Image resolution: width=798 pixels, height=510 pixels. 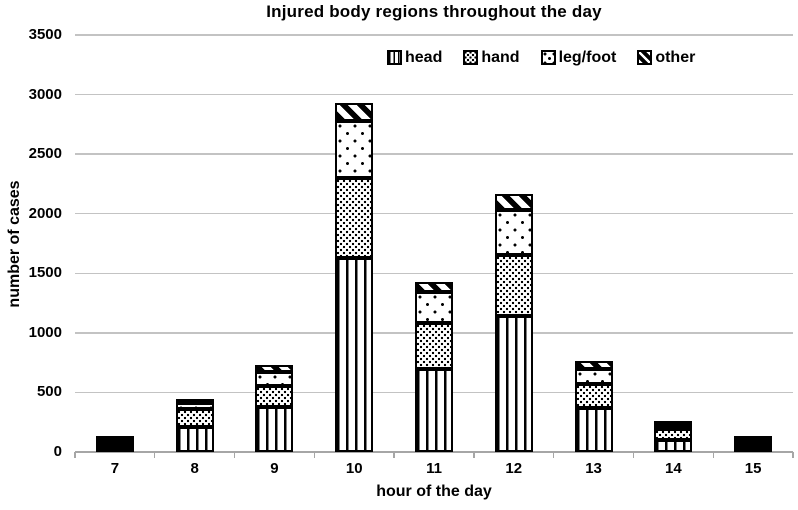 I want to click on legend-item-head: head, so click(x=415, y=57).